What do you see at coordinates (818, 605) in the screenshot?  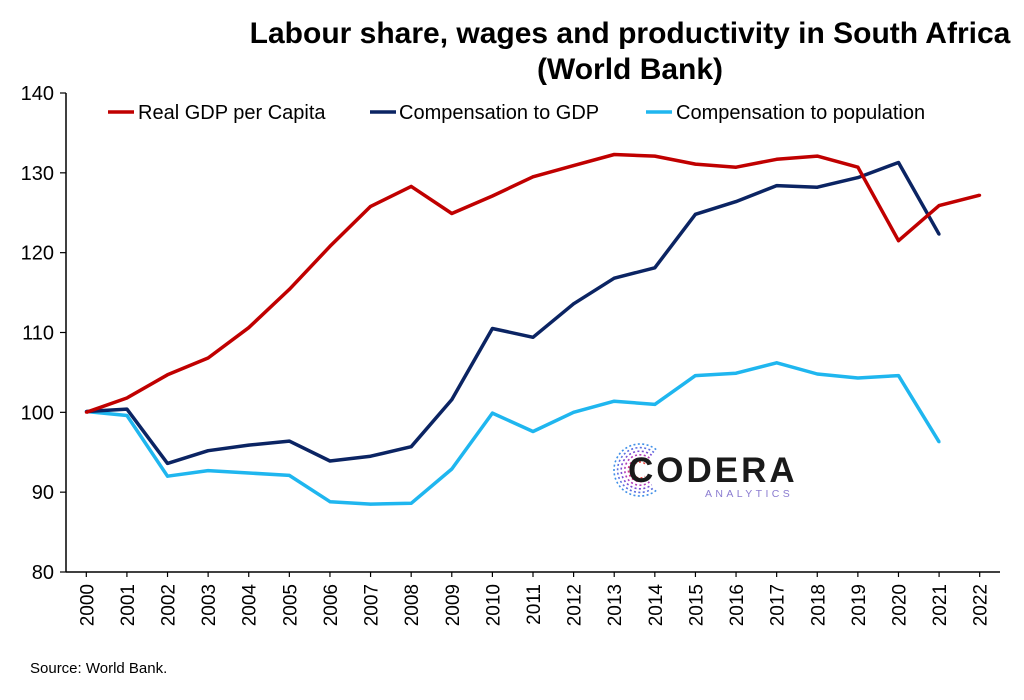 I see `x-tick-label: 2018` at bounding box center [818, 605].